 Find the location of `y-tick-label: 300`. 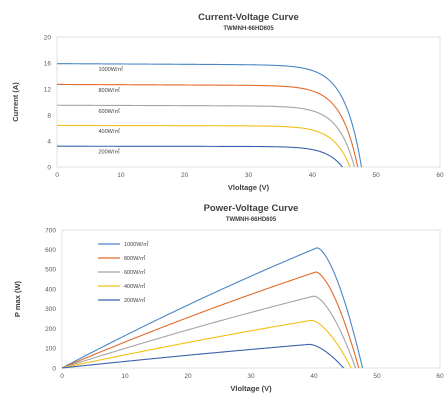

y-tick-label: 300 is located at coordinates (50, 309).